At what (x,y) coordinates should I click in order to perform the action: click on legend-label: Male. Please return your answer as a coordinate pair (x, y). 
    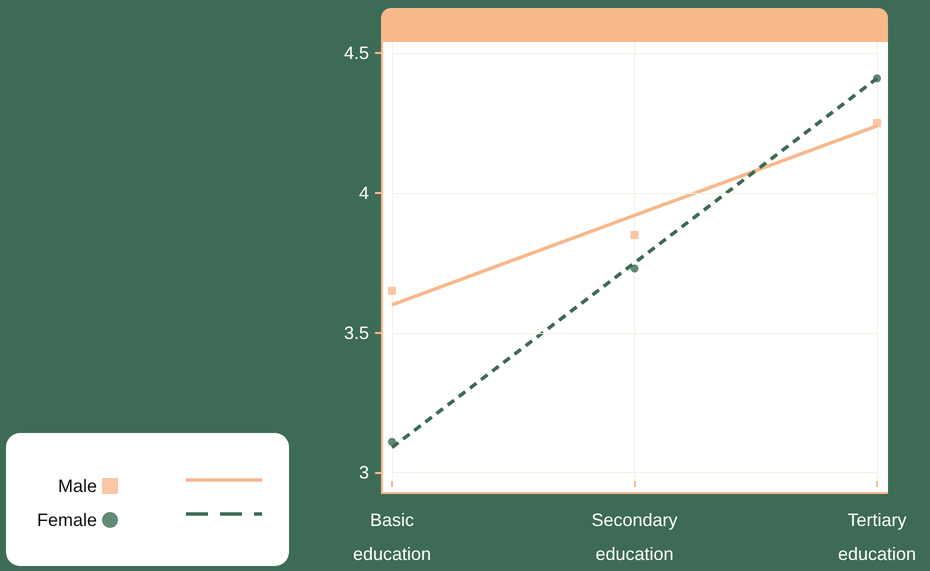
    Looking at the image, I should click on (78, 486).